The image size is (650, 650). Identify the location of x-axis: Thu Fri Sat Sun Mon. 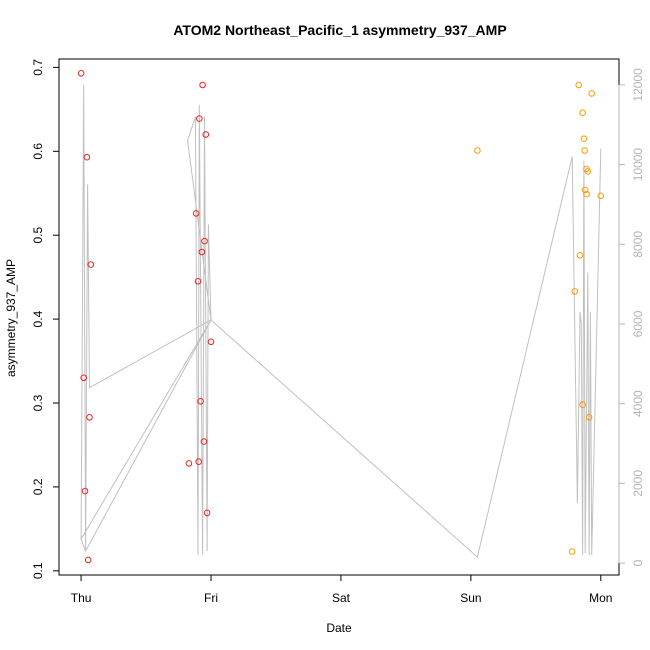
(341, 589).